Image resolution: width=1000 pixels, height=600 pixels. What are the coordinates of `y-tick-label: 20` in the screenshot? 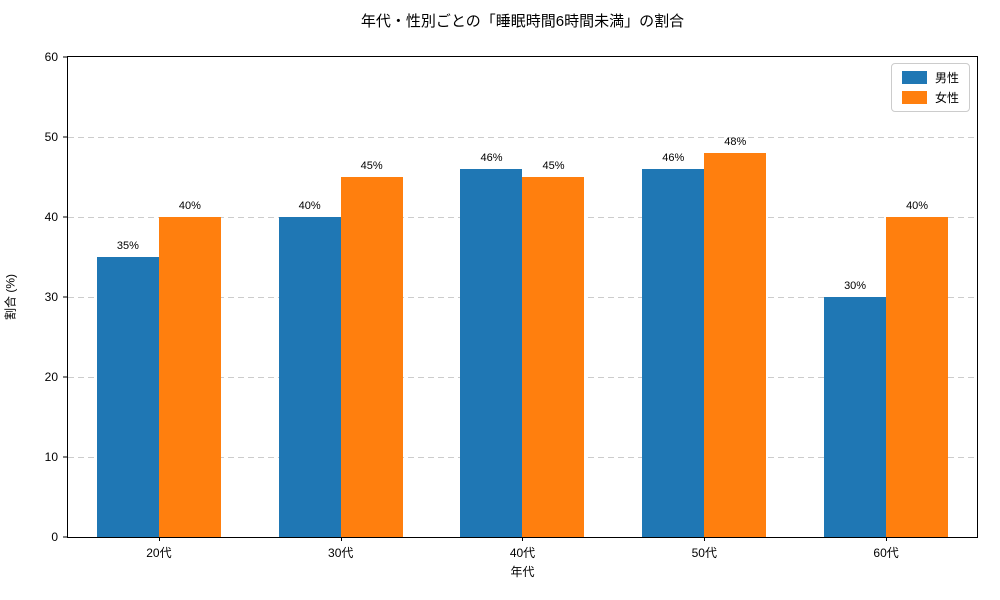 It's located at (51, 377).